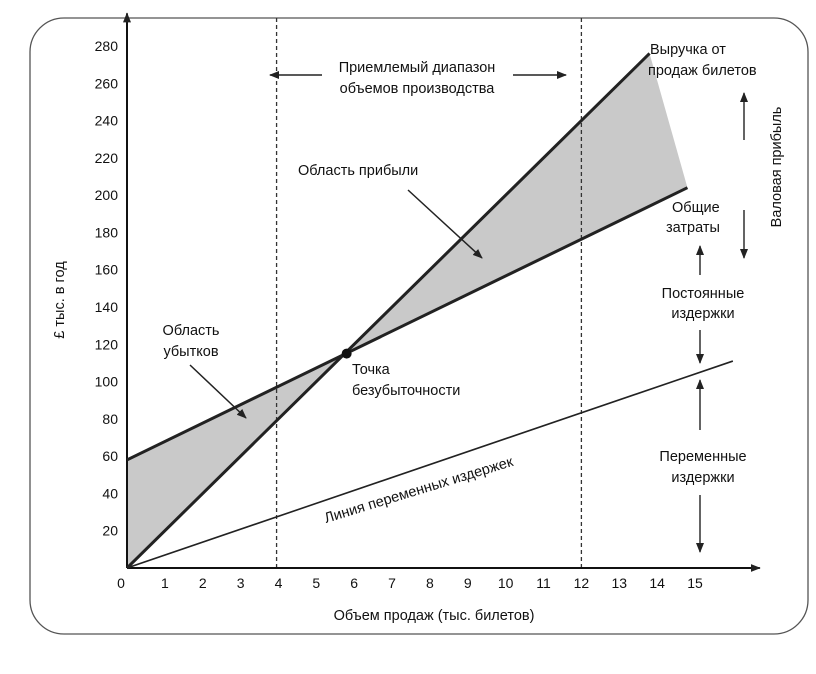 The width and height of the screenshot is (816, 674). Describe the element at coordinates (582, 583) in the screenshot. I see `x-tick-label: 12` at that location.